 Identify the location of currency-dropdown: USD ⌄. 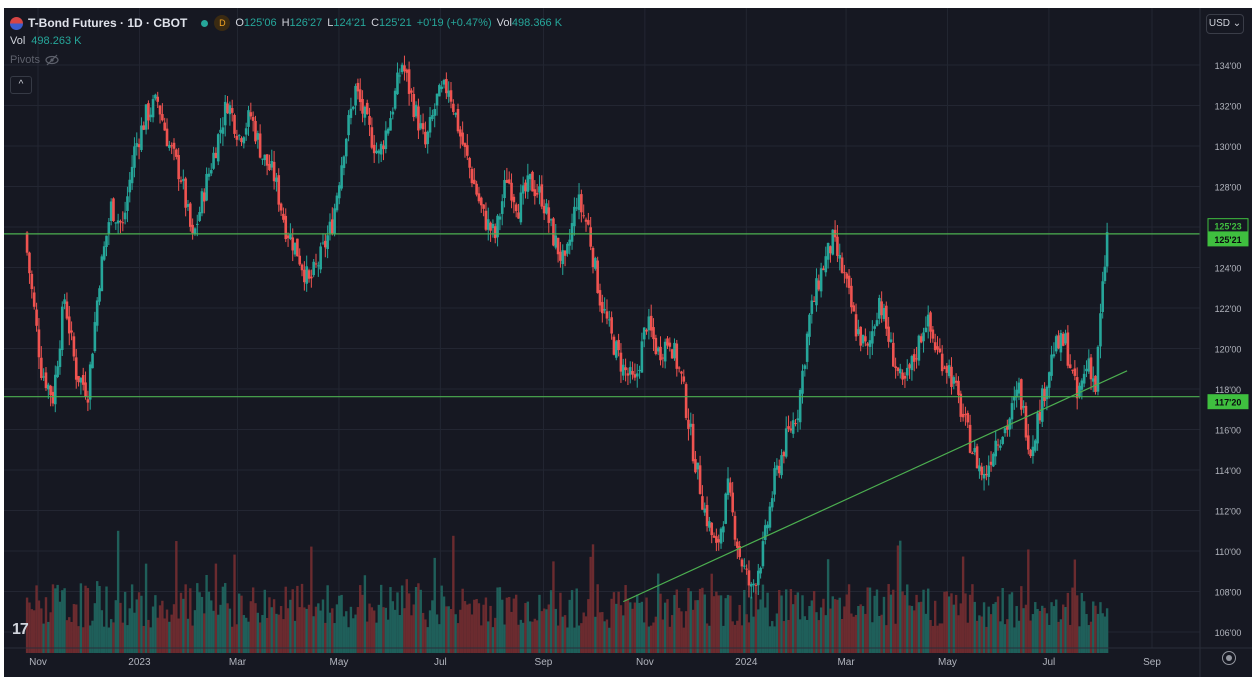
(1225, 24).